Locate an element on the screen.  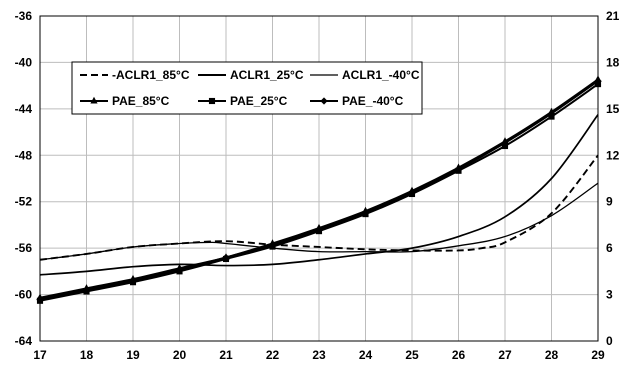
y-left-tick-label: -52 is located at coordinates (24, 202).